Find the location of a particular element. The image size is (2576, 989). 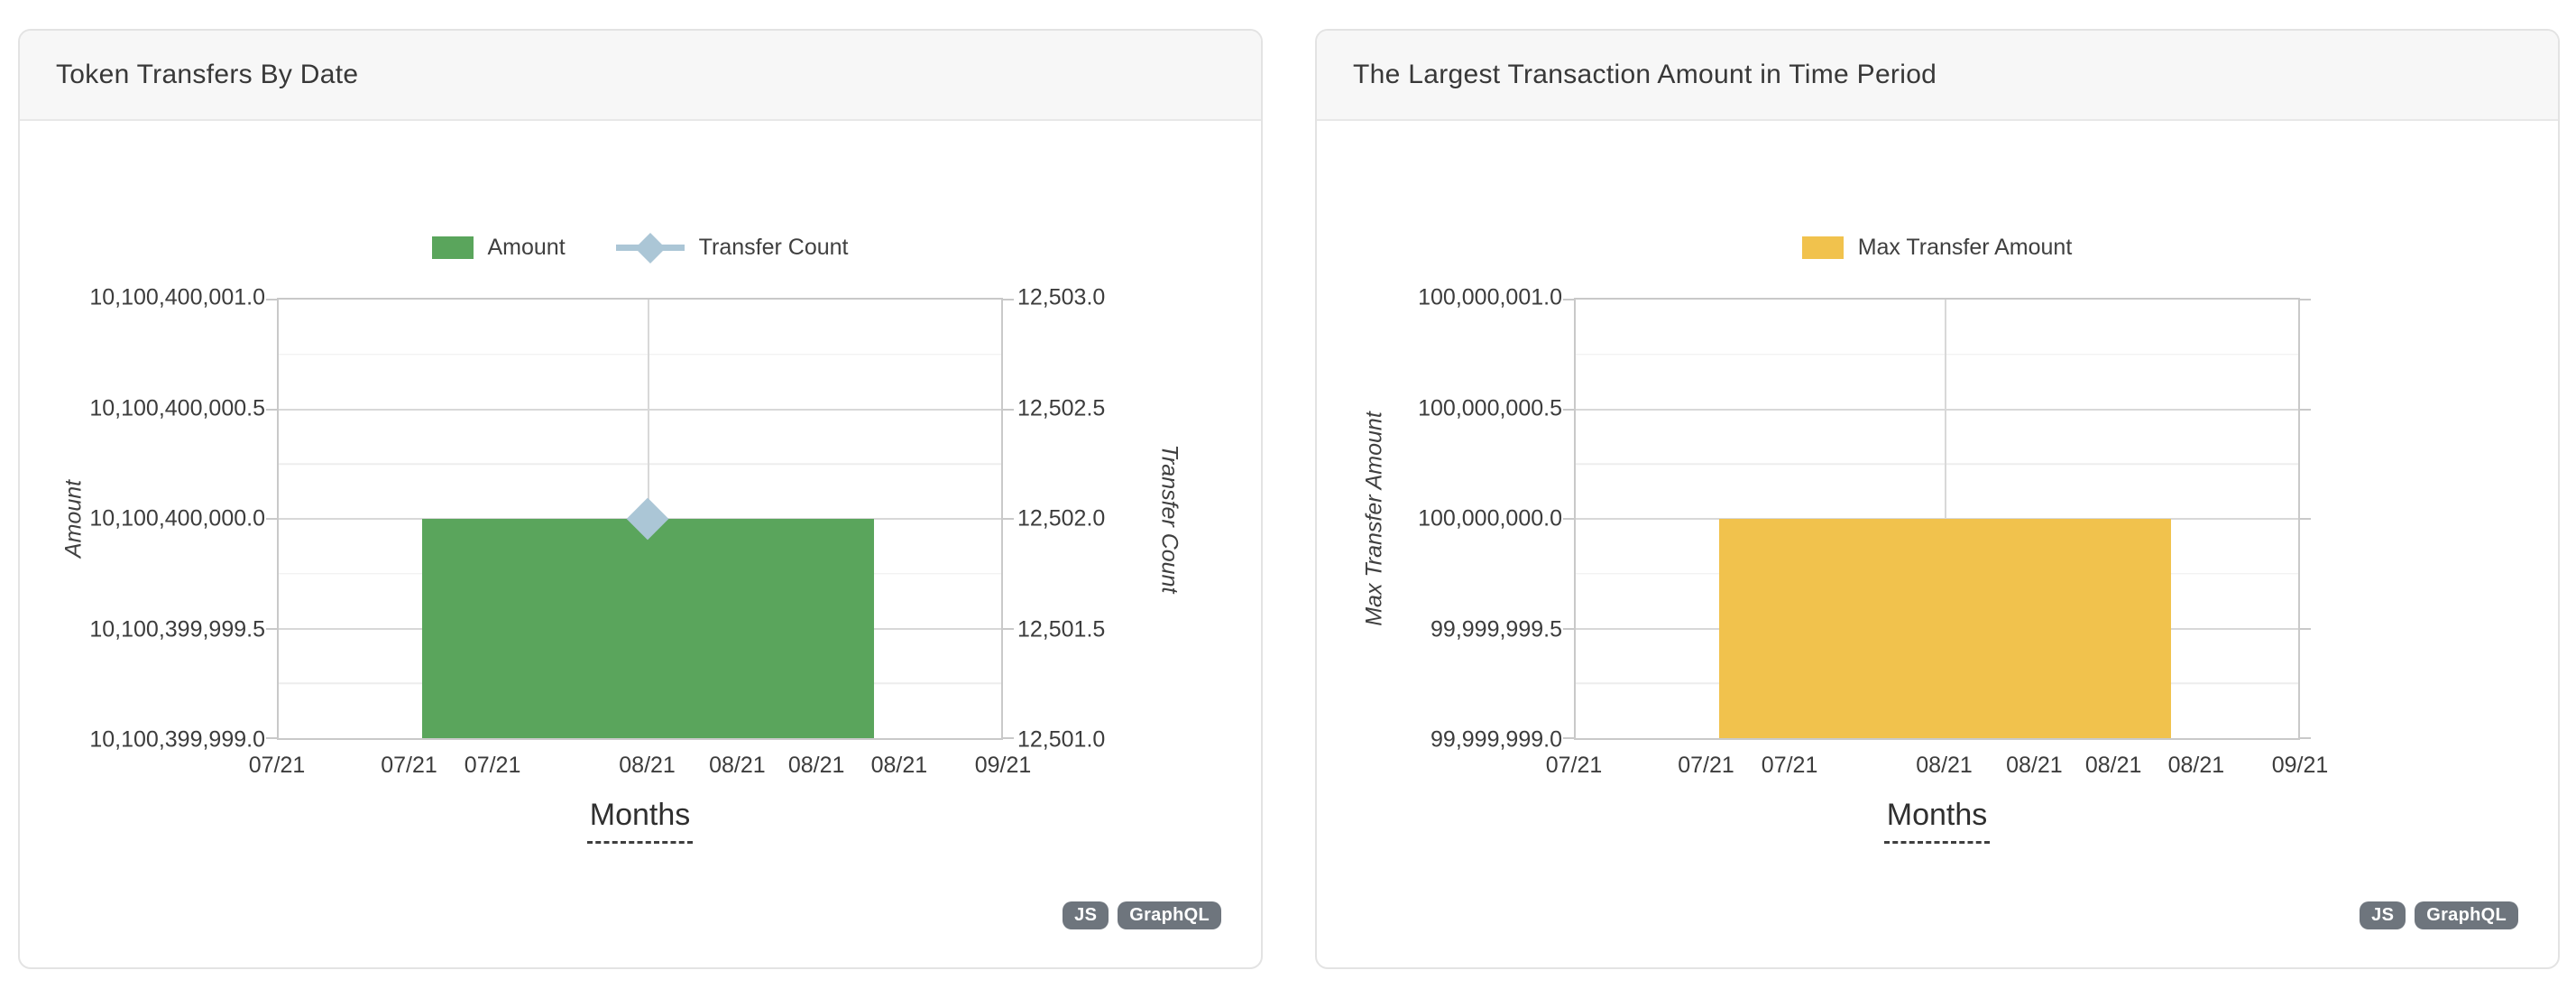

y-tick-label: 99,999,999.5 is located at coordinates (1497, 629).